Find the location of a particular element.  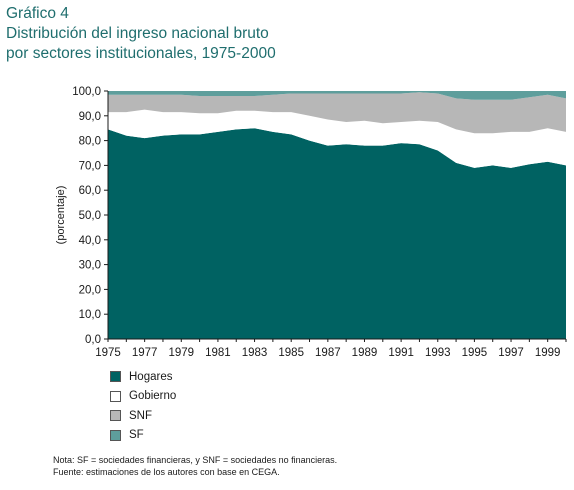

chart-legend: Hogares Gobierno SNF SF is located at coordinates (143, 406).